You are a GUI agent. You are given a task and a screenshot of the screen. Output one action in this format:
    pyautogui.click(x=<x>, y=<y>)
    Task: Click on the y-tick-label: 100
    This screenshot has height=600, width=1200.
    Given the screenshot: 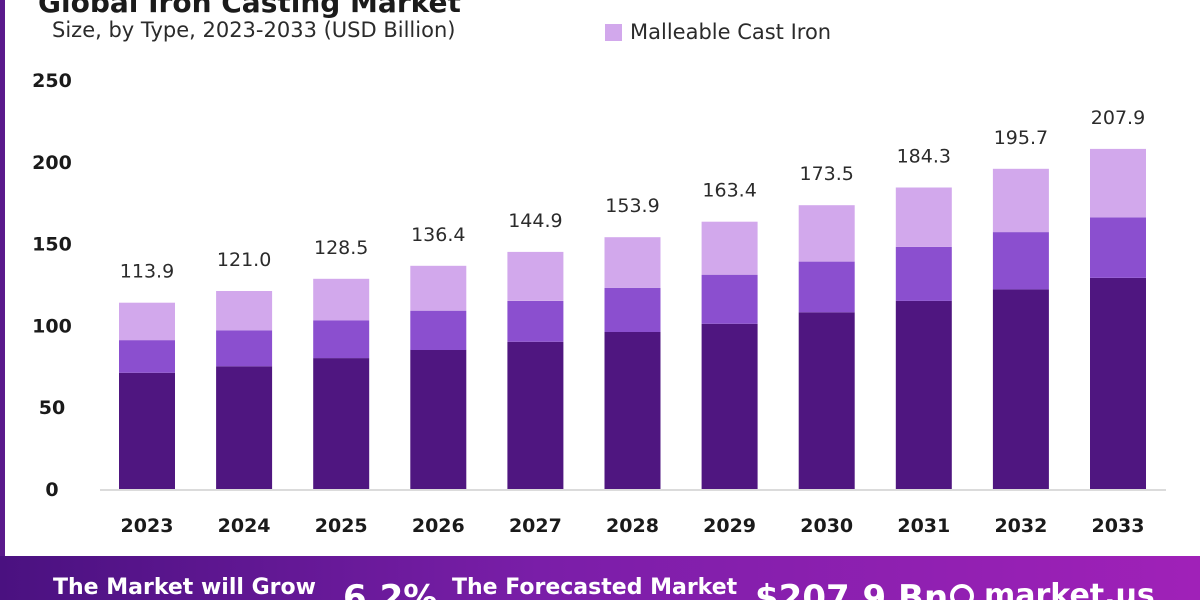 What is the action you would take?
    pyautogui.click(x=52, y=326)
    